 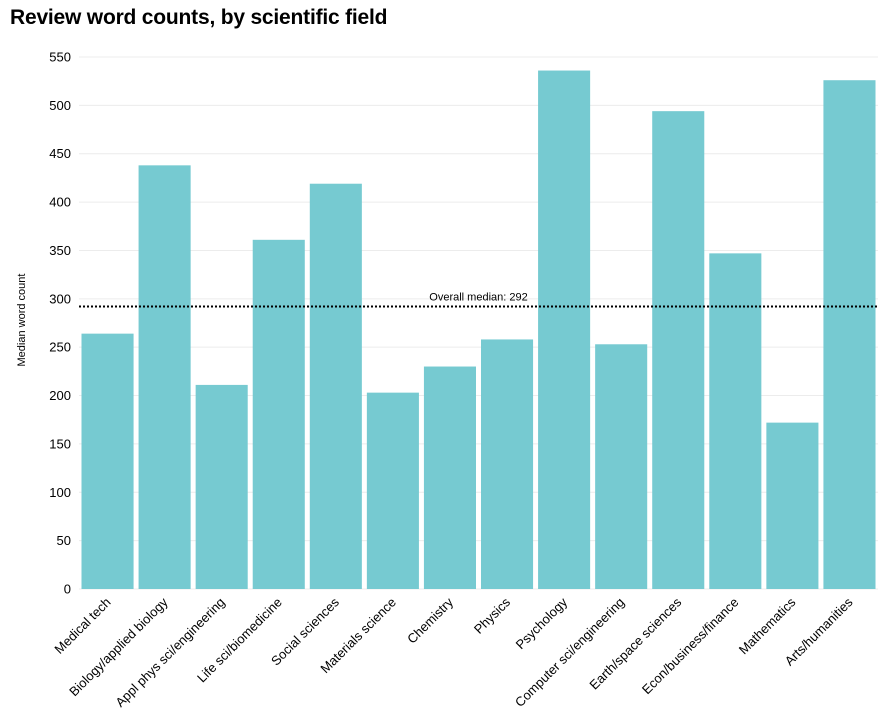 What do you see at coordinates (690, 646) in the screenshot?
I see `x-tick-label: Econ/business/finance` at bounding box center [690, 646].